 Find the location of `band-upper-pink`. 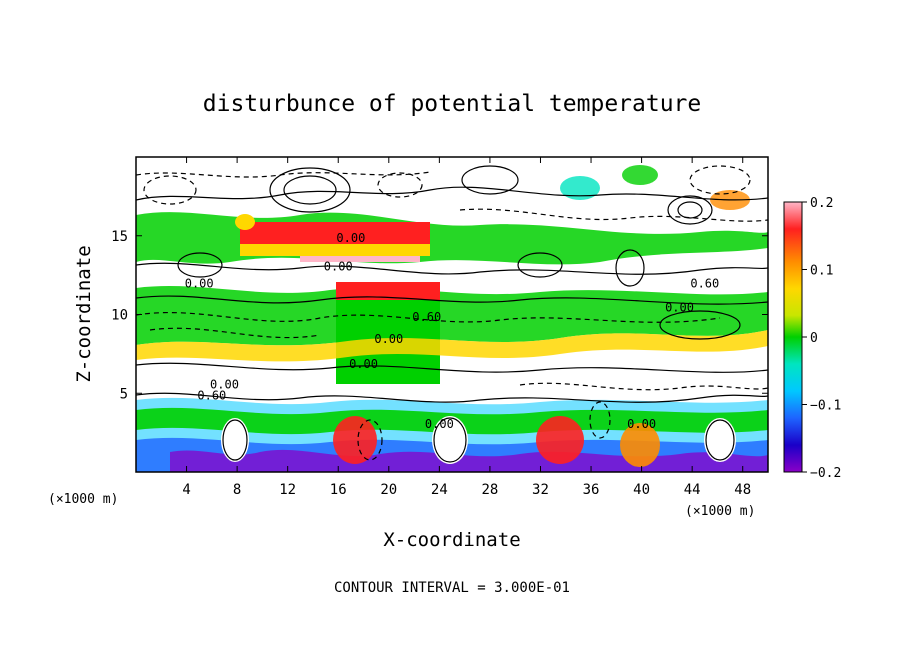

band-upper-pink is located at coordinates (360, 259).